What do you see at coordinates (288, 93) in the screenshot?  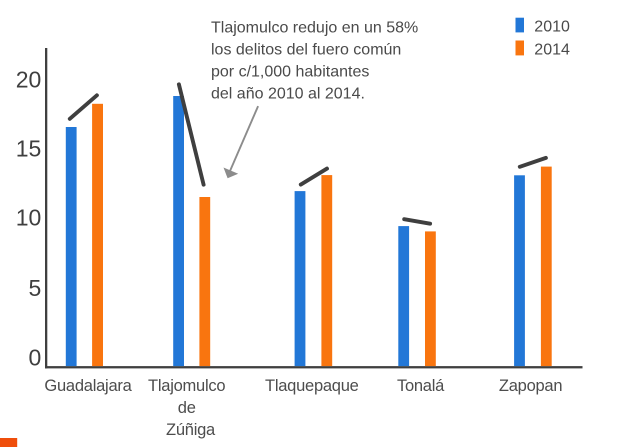 I see `svg-text: del año 2010 al 2014.` at bounding box center [288, 93].